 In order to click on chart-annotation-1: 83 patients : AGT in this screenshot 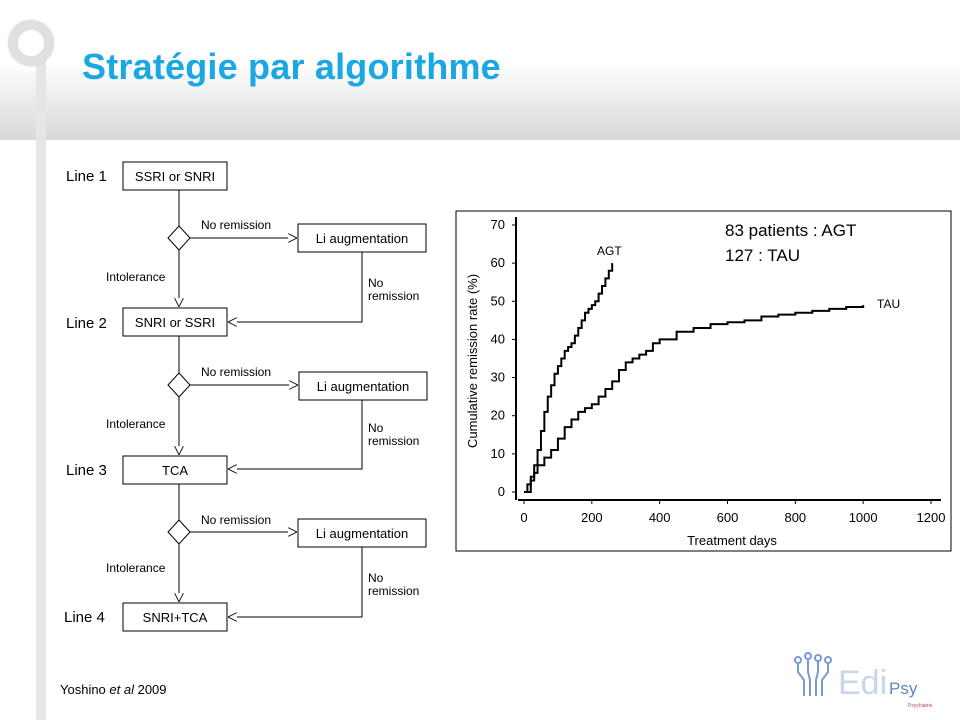, I will do `click(790, 230)`.